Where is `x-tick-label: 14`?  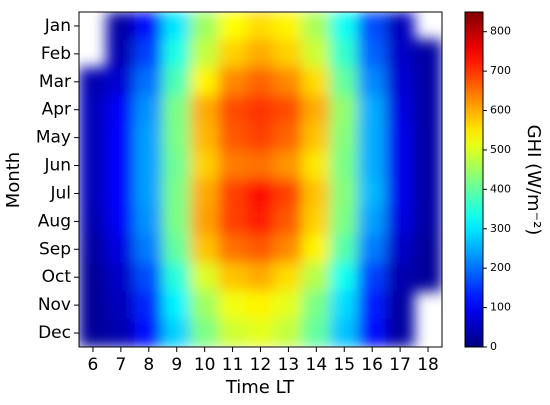 x-tick-label: 14 is located at coordinates (317, 365).